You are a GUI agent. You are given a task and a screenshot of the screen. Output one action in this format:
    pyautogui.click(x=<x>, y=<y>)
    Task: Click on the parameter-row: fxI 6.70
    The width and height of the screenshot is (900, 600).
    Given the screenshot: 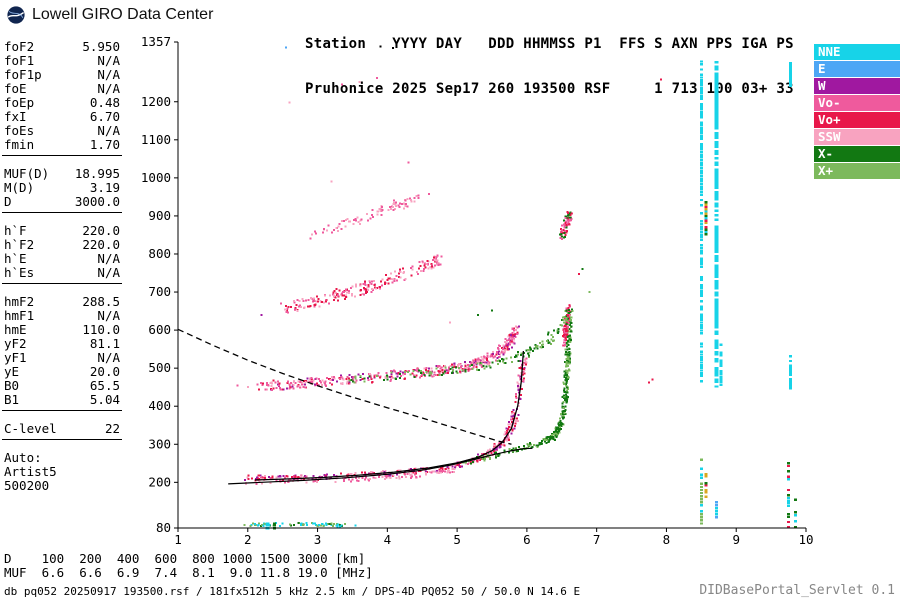 What is the action you would take?
    pyautogui.click(x=62, y=117)
    